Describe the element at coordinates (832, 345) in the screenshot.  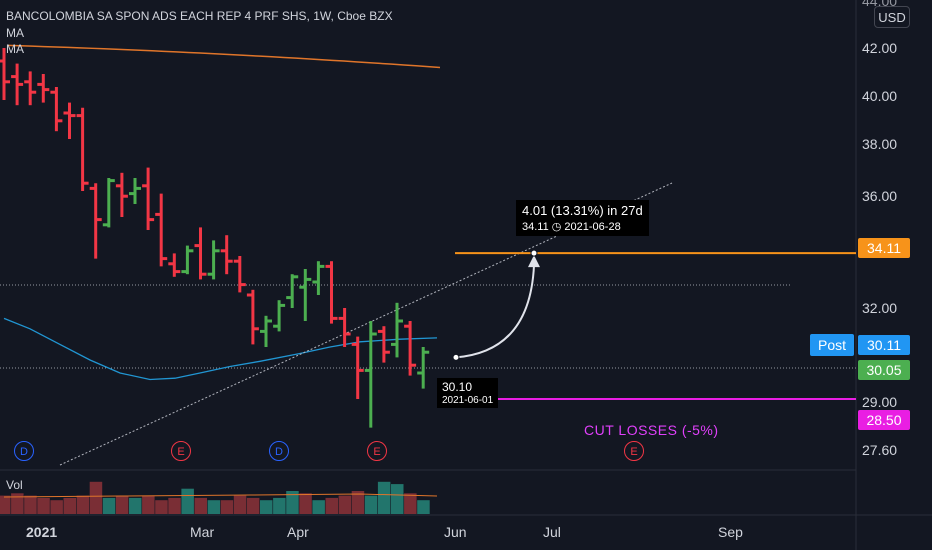
I see `post-market-label: Post` at that location.